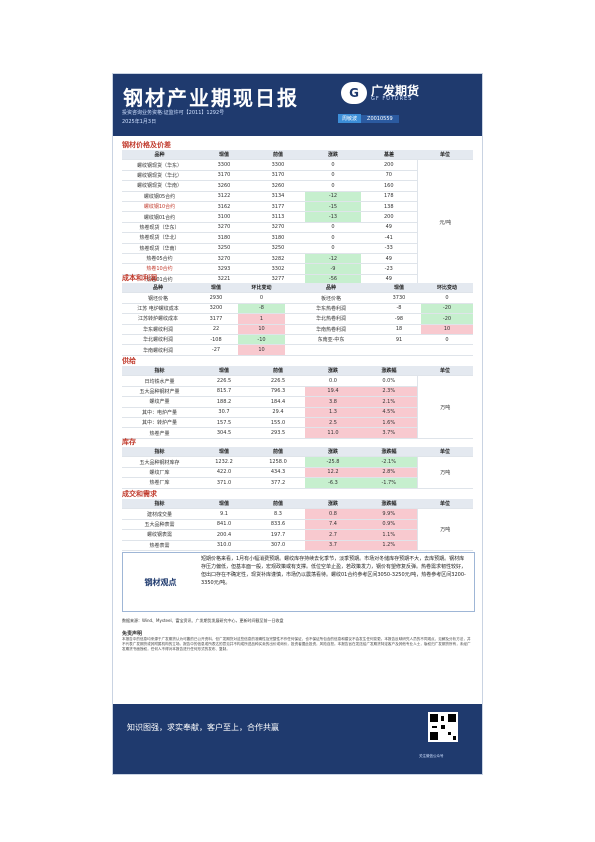 Image resolution: width=595 pixels, height=842 pixels. Describe the element at coordinates (278, 217) in the screenshot. I see `table-cell: 3113` at that location.